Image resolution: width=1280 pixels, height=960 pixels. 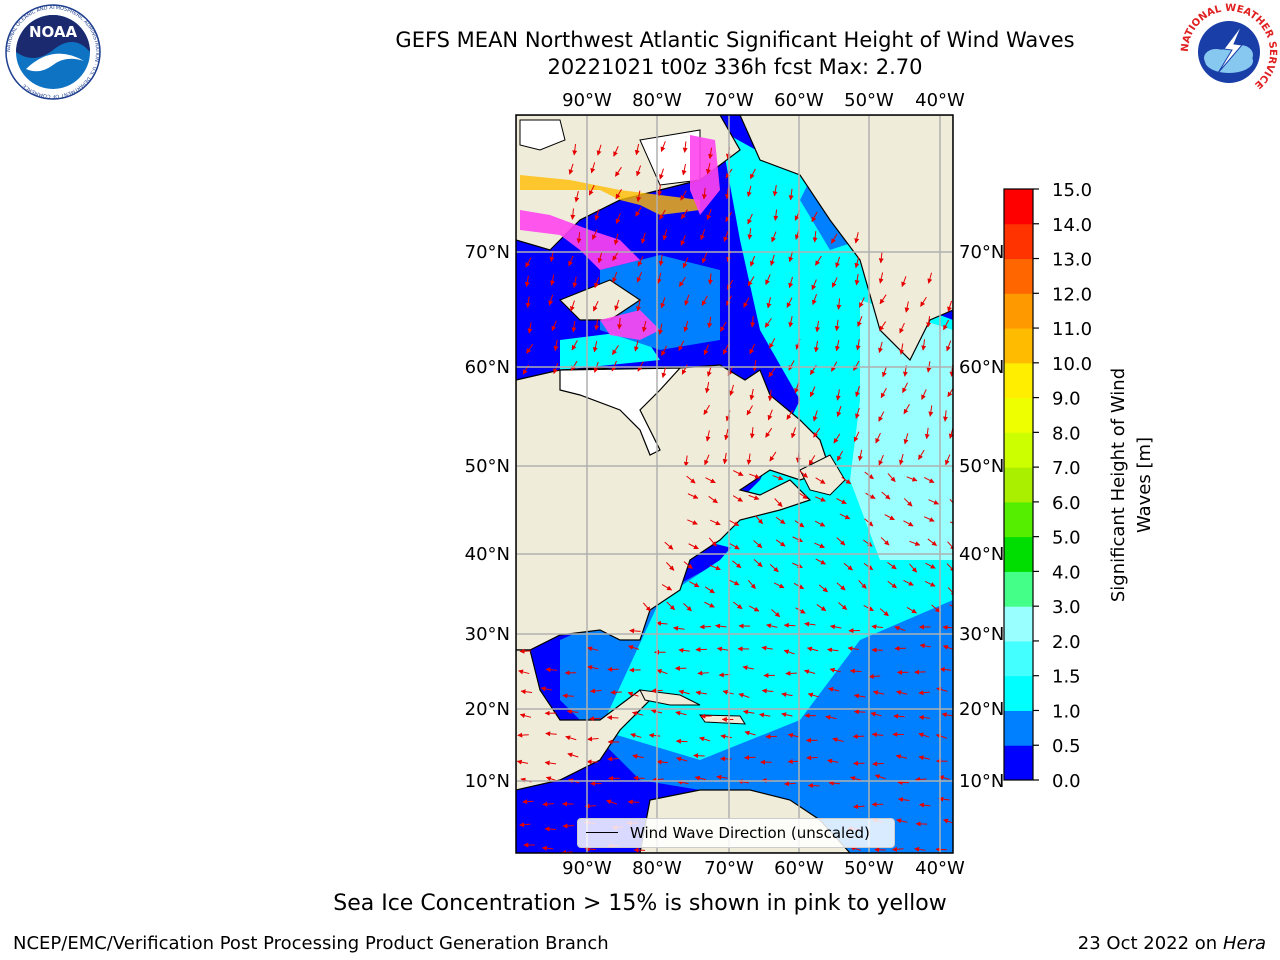 What do you see at coordinates (1172, 943) in the screenshot?
I see `footer-date: 23 Oct 2022 on Hera` at bounding box center [1172, 943].